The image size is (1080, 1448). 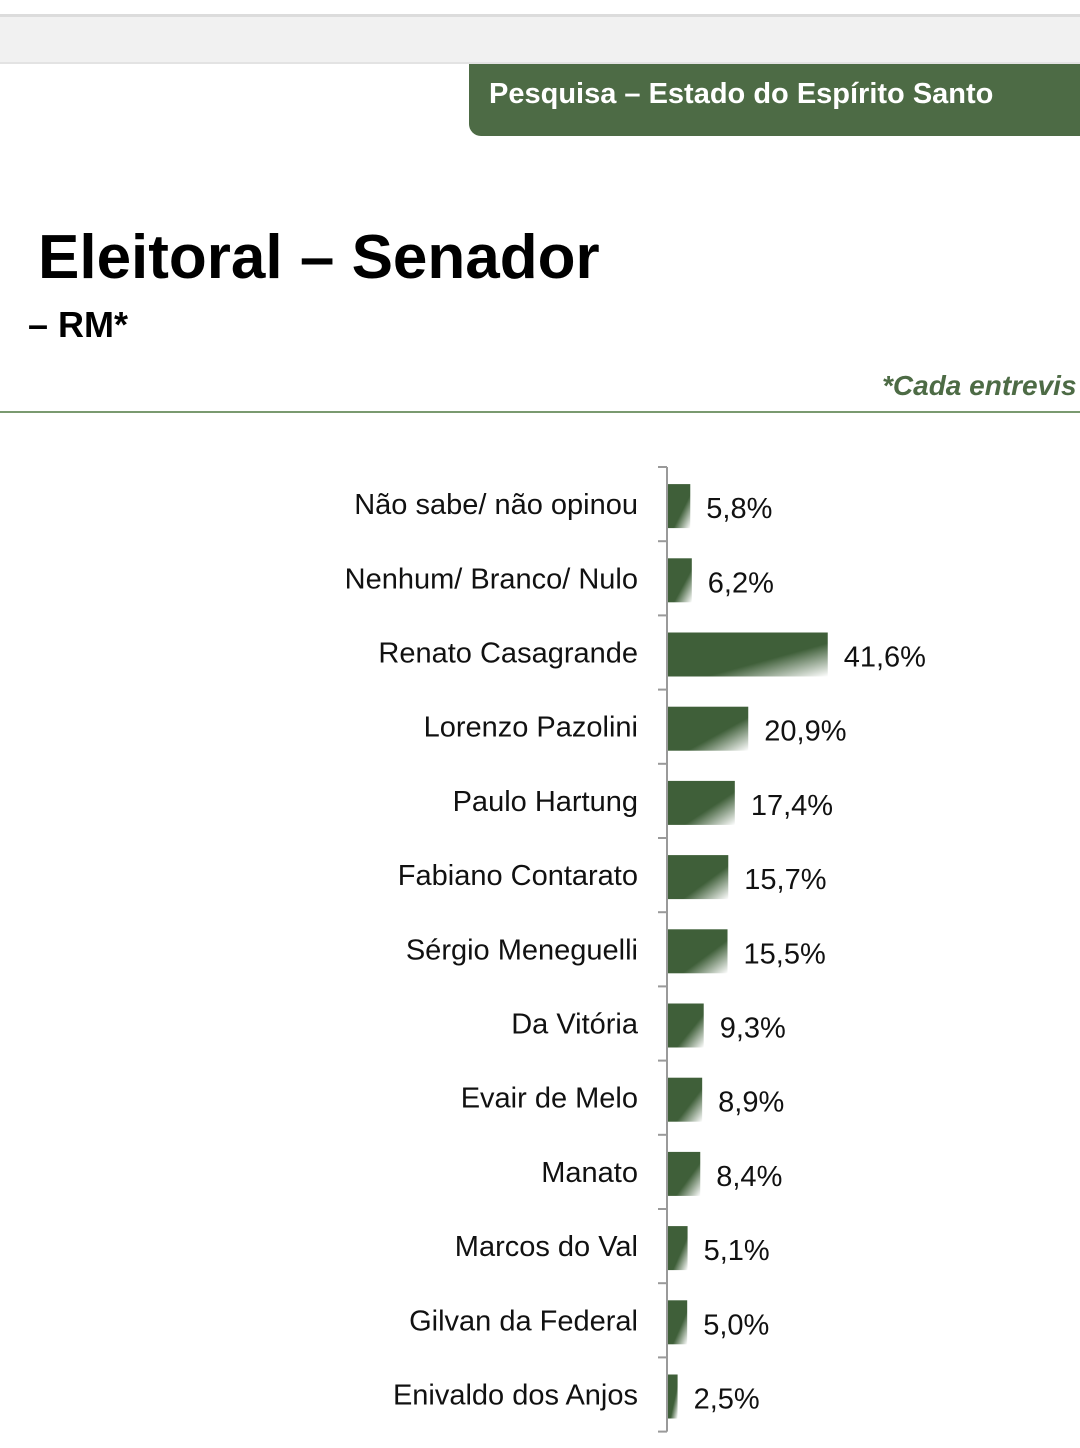 What do you see at coordinates (739, 509) in the screenshot?
I see `value-label: 5,8%` at bounding box center [739, 509].